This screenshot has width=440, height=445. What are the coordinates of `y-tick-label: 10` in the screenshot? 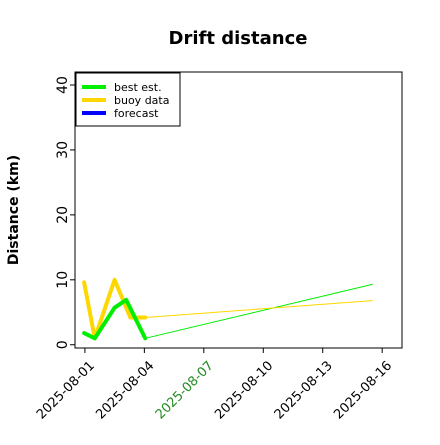 It's located at (63, 280).